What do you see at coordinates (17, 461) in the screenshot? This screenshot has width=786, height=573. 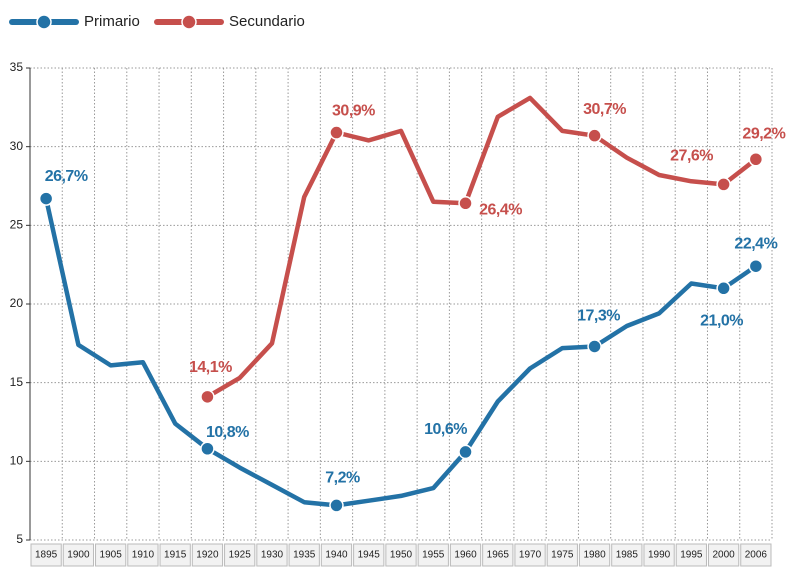 I see `y-tick-label: 10` at bounding box center [17, 461].